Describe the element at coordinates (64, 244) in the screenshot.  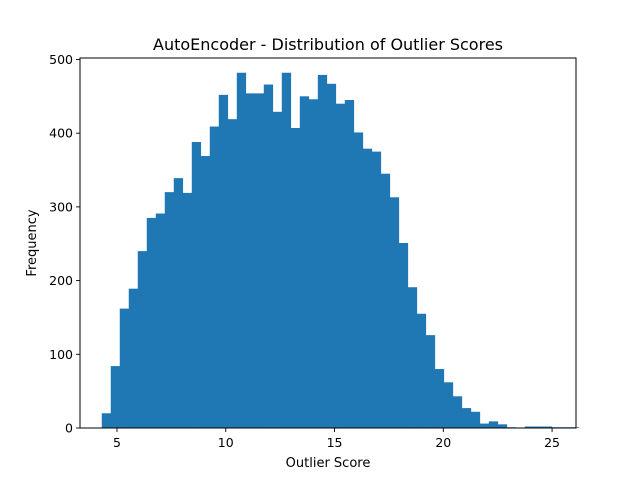
I see `y-axis: 0 100 200 300 400 500` at that location.